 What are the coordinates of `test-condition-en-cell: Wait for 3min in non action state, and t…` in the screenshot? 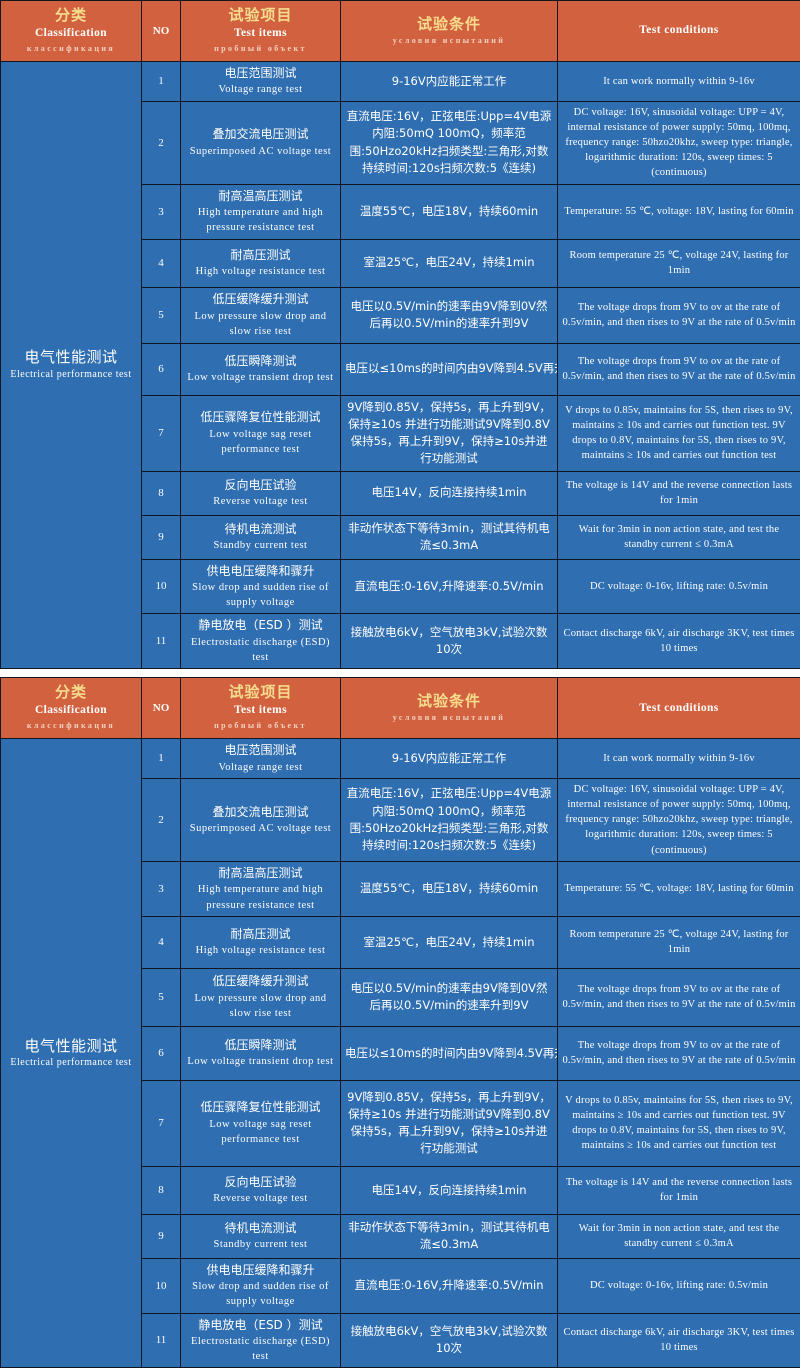 It's located at (679, 537).